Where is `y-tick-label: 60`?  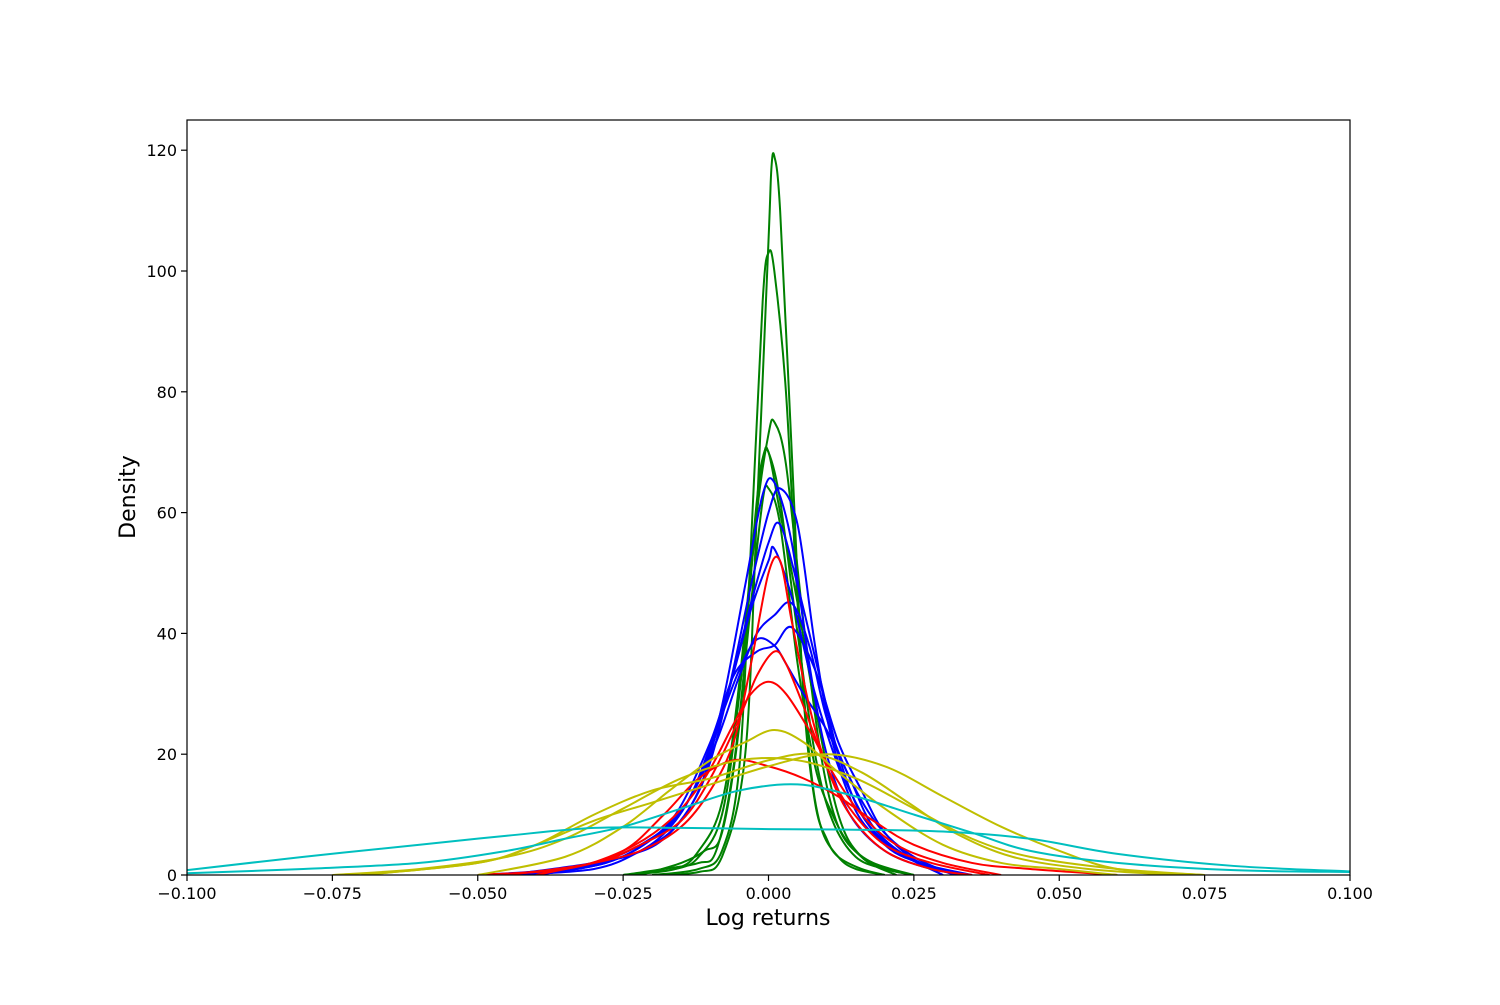 y-tick-label: 60 is located at coordinates (167, 513).